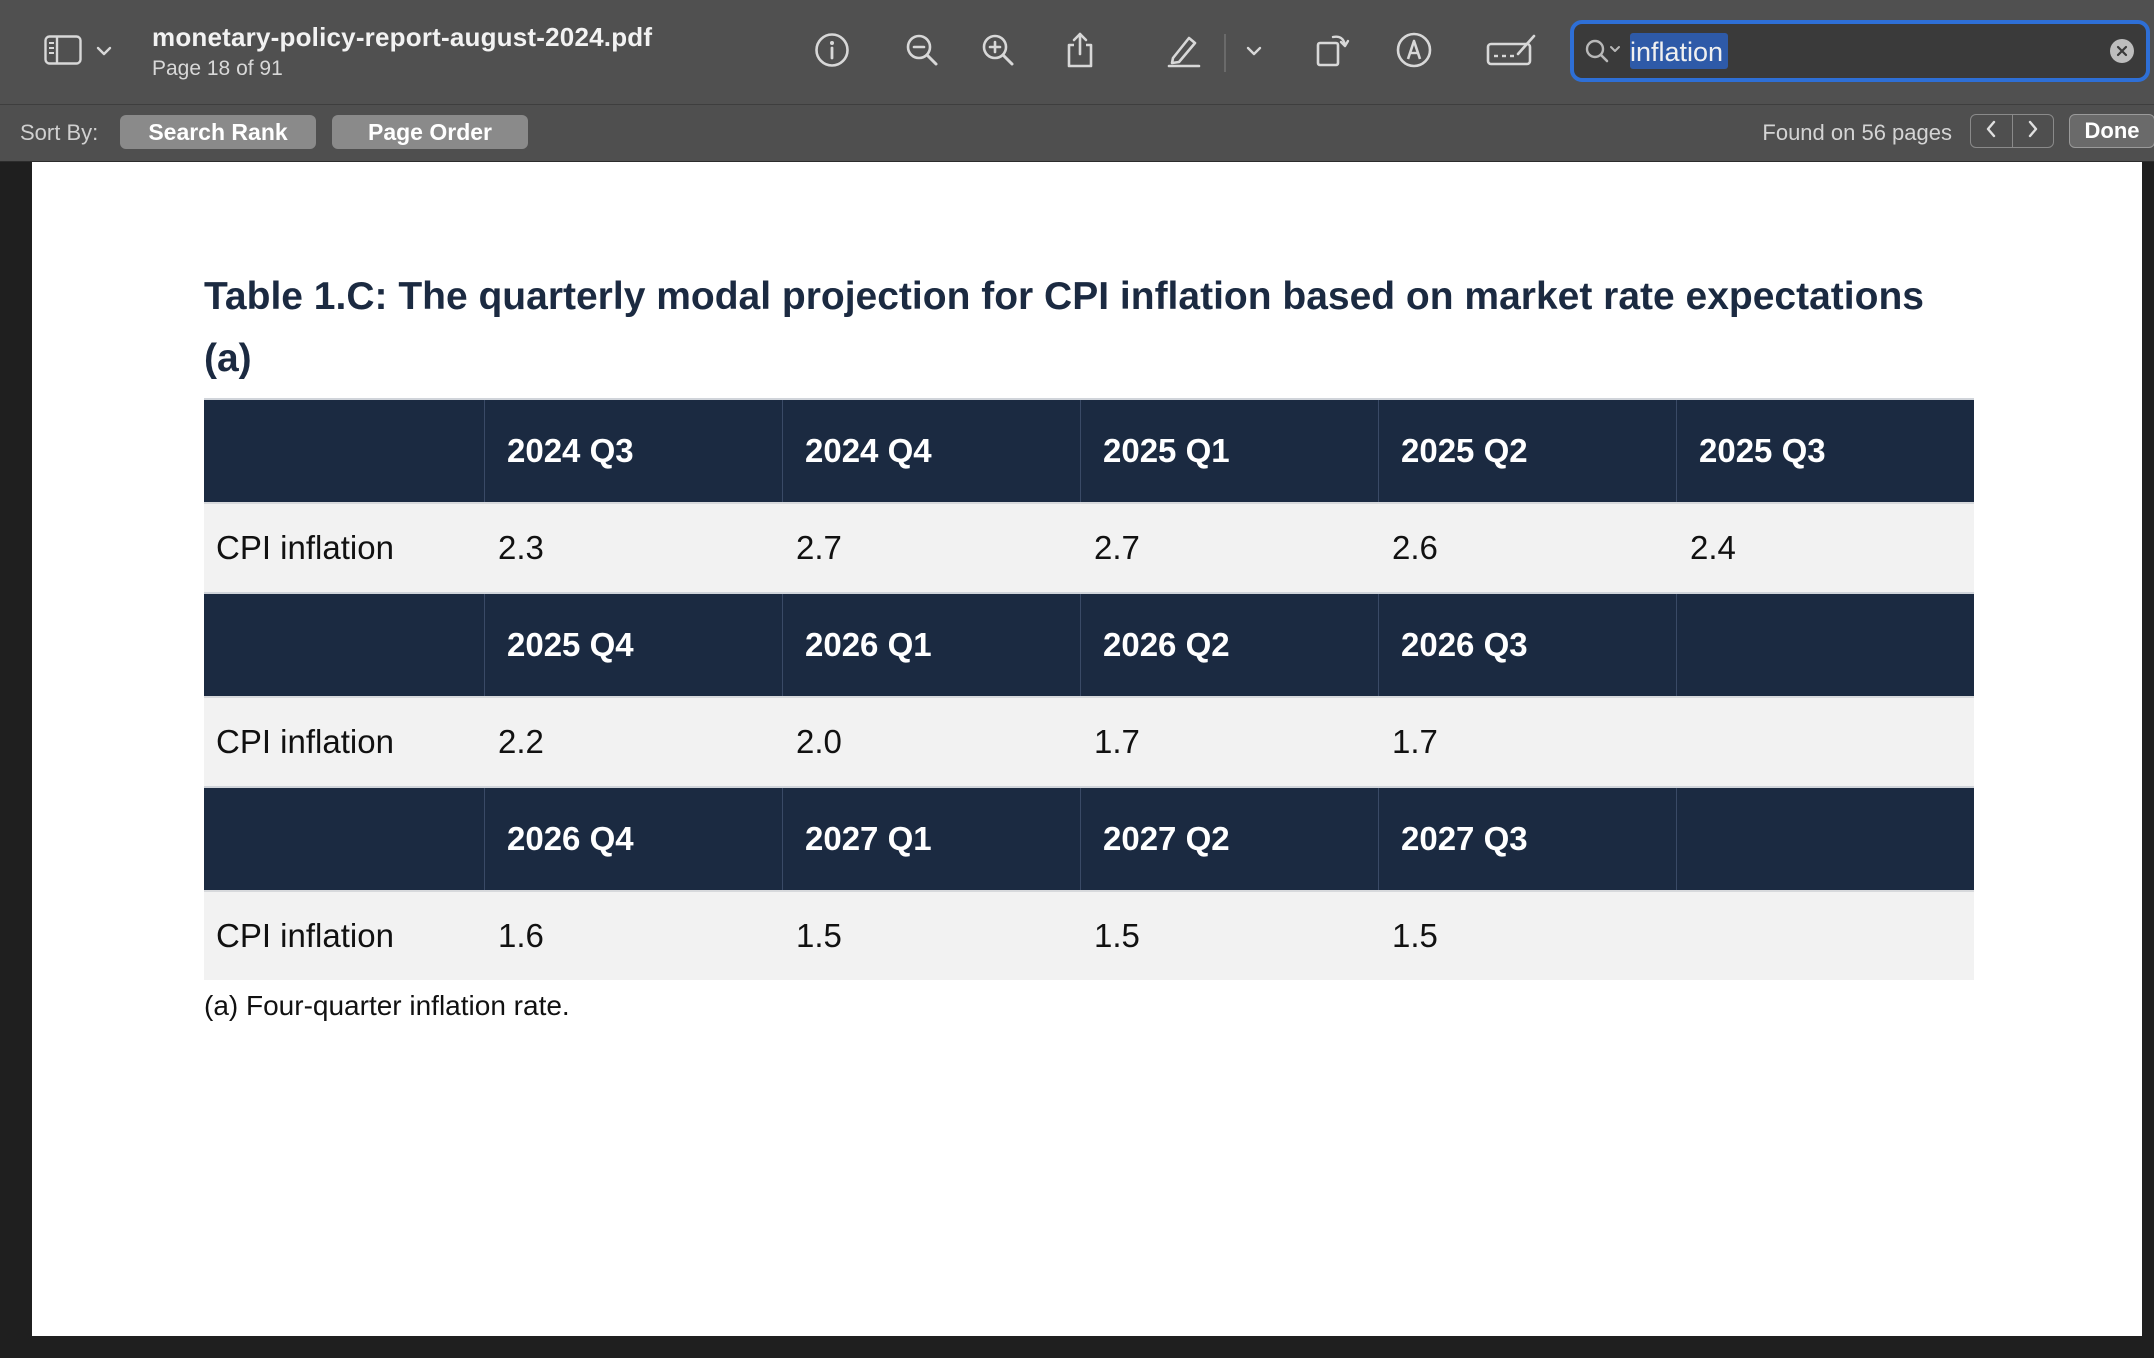 Image resolution: width=2154 pixels, height=1358 pixels. I want to click on share-icon, so click(1080, 52).